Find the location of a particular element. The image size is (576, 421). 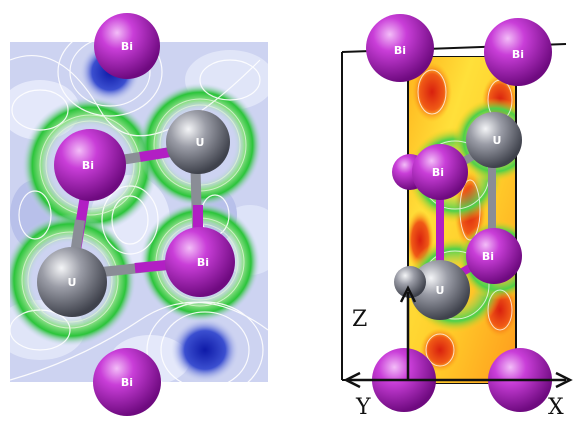

z-axis-label: Z is located at coordinates (359, 319).